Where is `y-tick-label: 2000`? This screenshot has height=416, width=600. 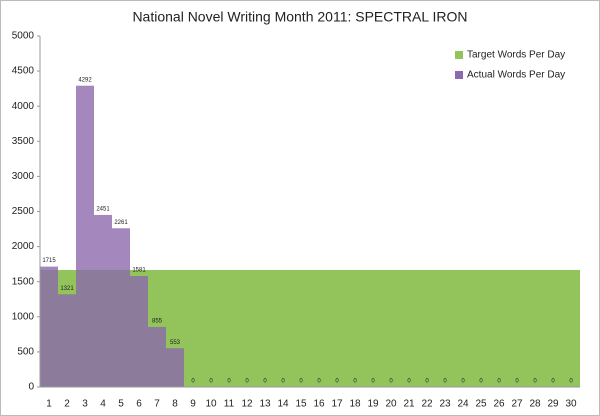
y-tick-label: 2000 is located at coordinates (23, 246).